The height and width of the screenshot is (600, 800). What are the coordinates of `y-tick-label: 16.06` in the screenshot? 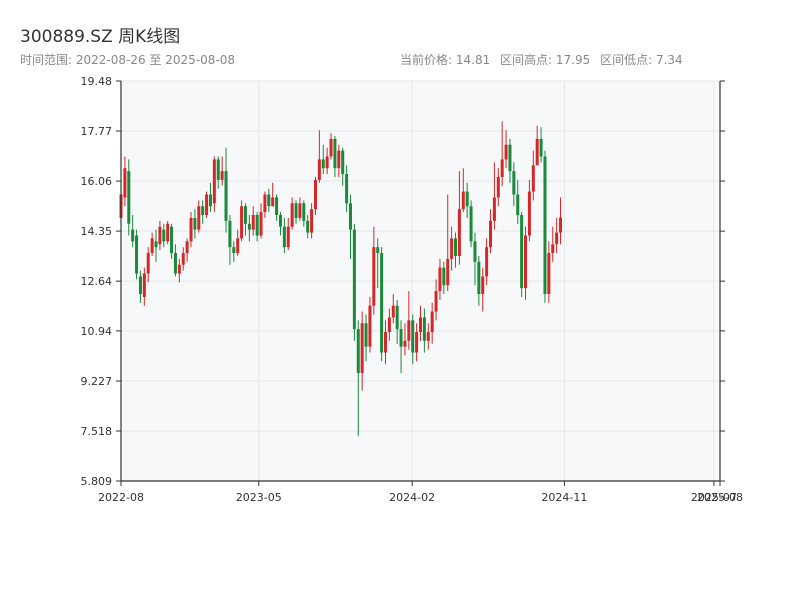 It's located at (97, 181).